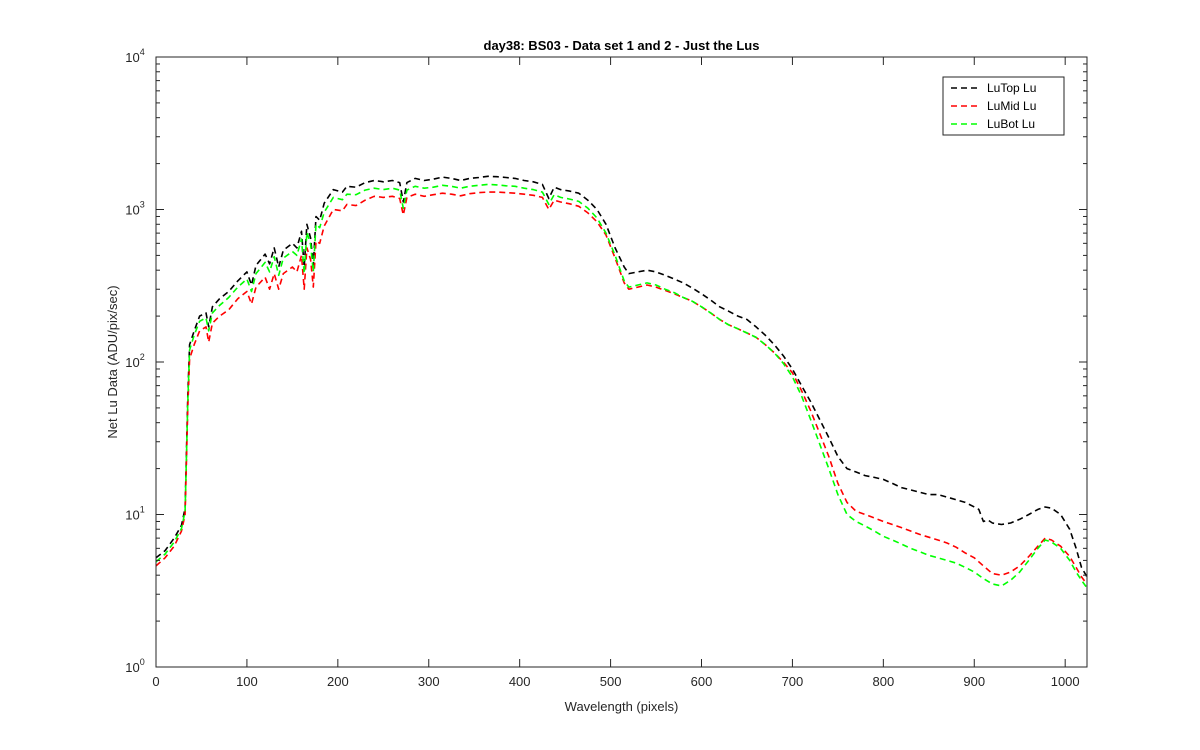  Describe the element at coordinates (134, 56) in the screenshot. I see `y-tick-label: 10⁴` at that location.